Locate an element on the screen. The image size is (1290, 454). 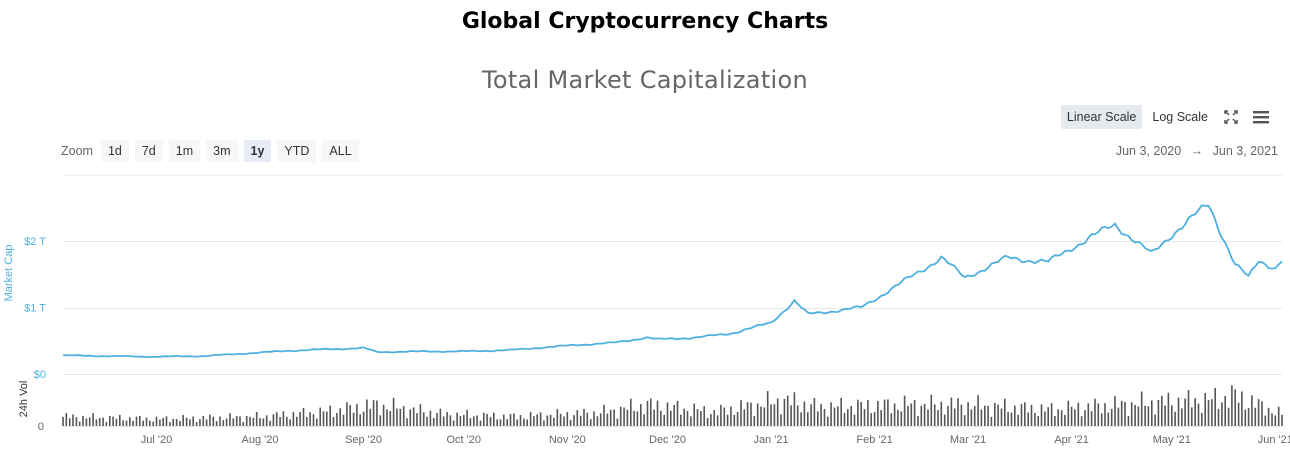
date-range-to: Jun 3, 2021 is located at coordinates (1245, 151).